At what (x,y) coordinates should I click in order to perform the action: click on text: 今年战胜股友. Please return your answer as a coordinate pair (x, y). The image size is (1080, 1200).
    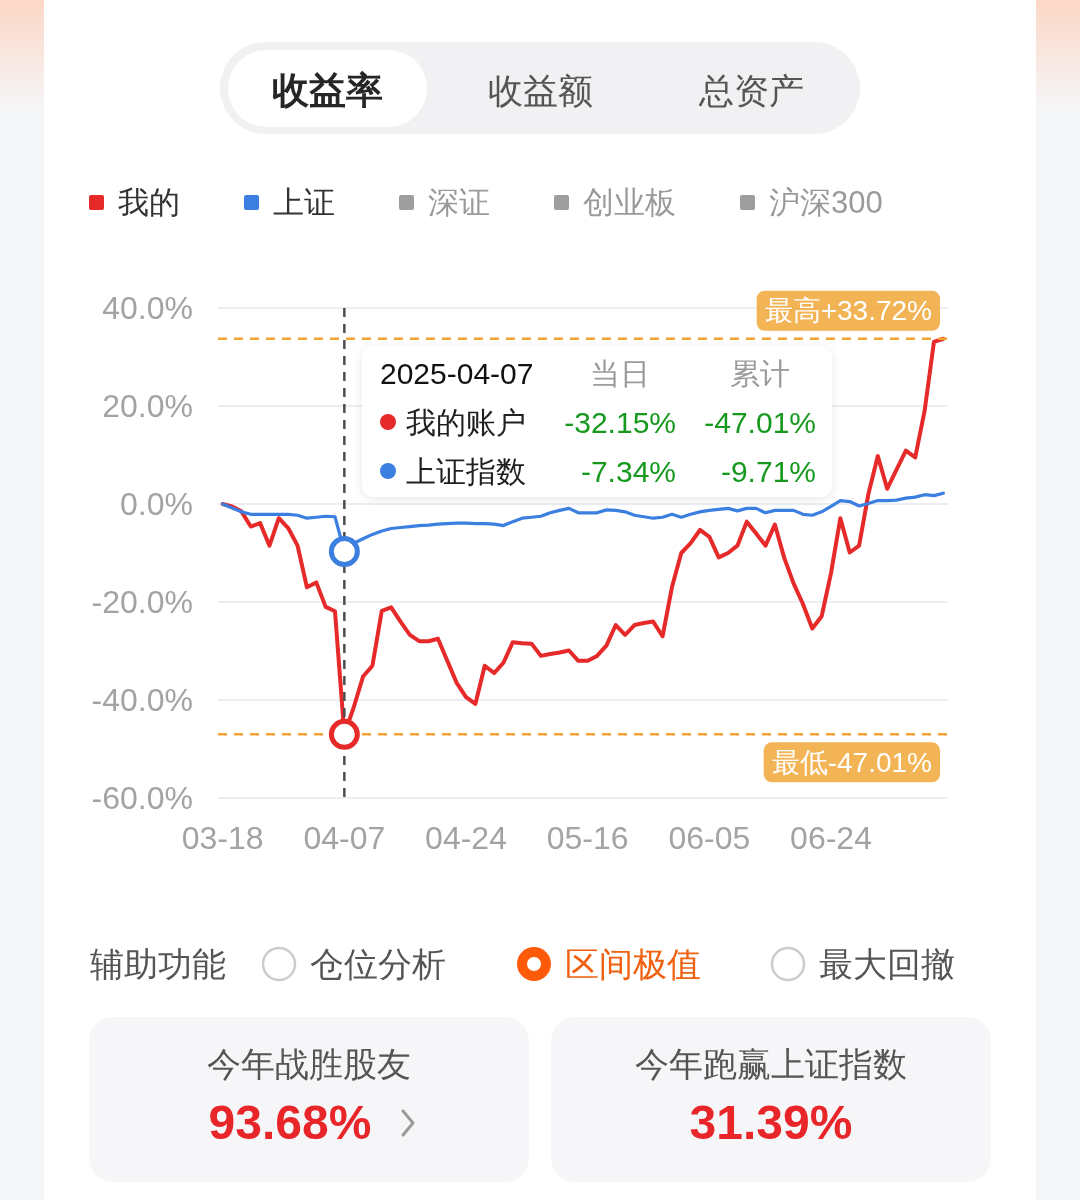
    Looking at the image, I should click on (309, 1064).